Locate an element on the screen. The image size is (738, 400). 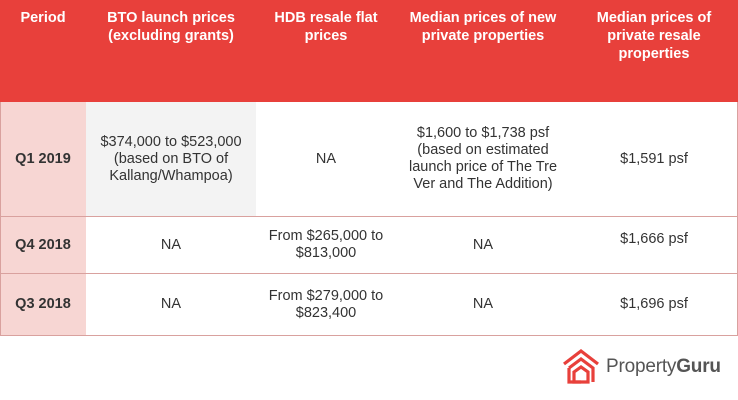
row-hdb-cell: From $279,000 to $823,400 is located at coordinates (326, 304).